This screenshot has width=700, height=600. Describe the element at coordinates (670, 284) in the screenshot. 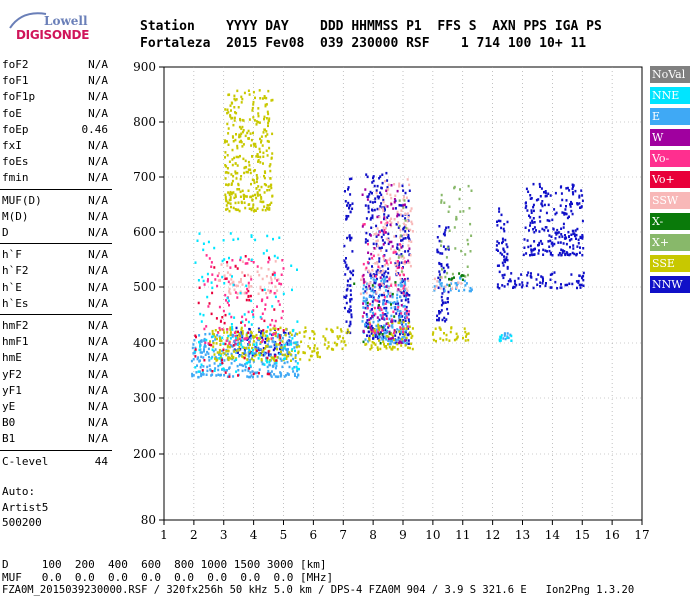

I see `legend-item-nnw: NNW` at that location.